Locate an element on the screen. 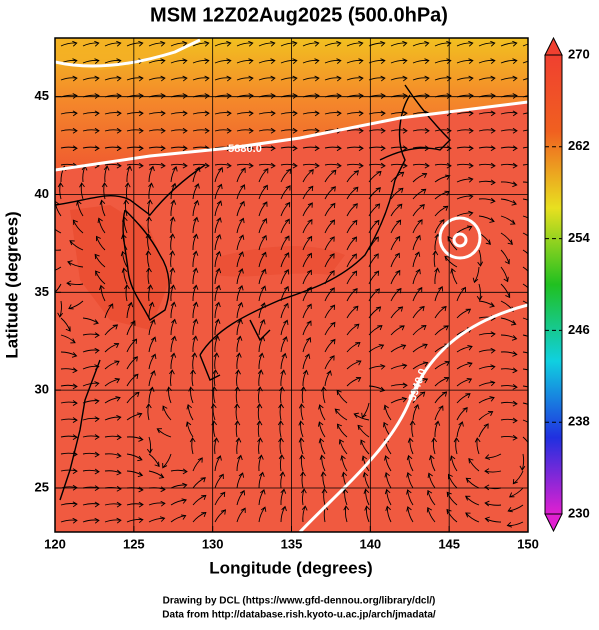  warm-region is located at coordinates (280, 261).